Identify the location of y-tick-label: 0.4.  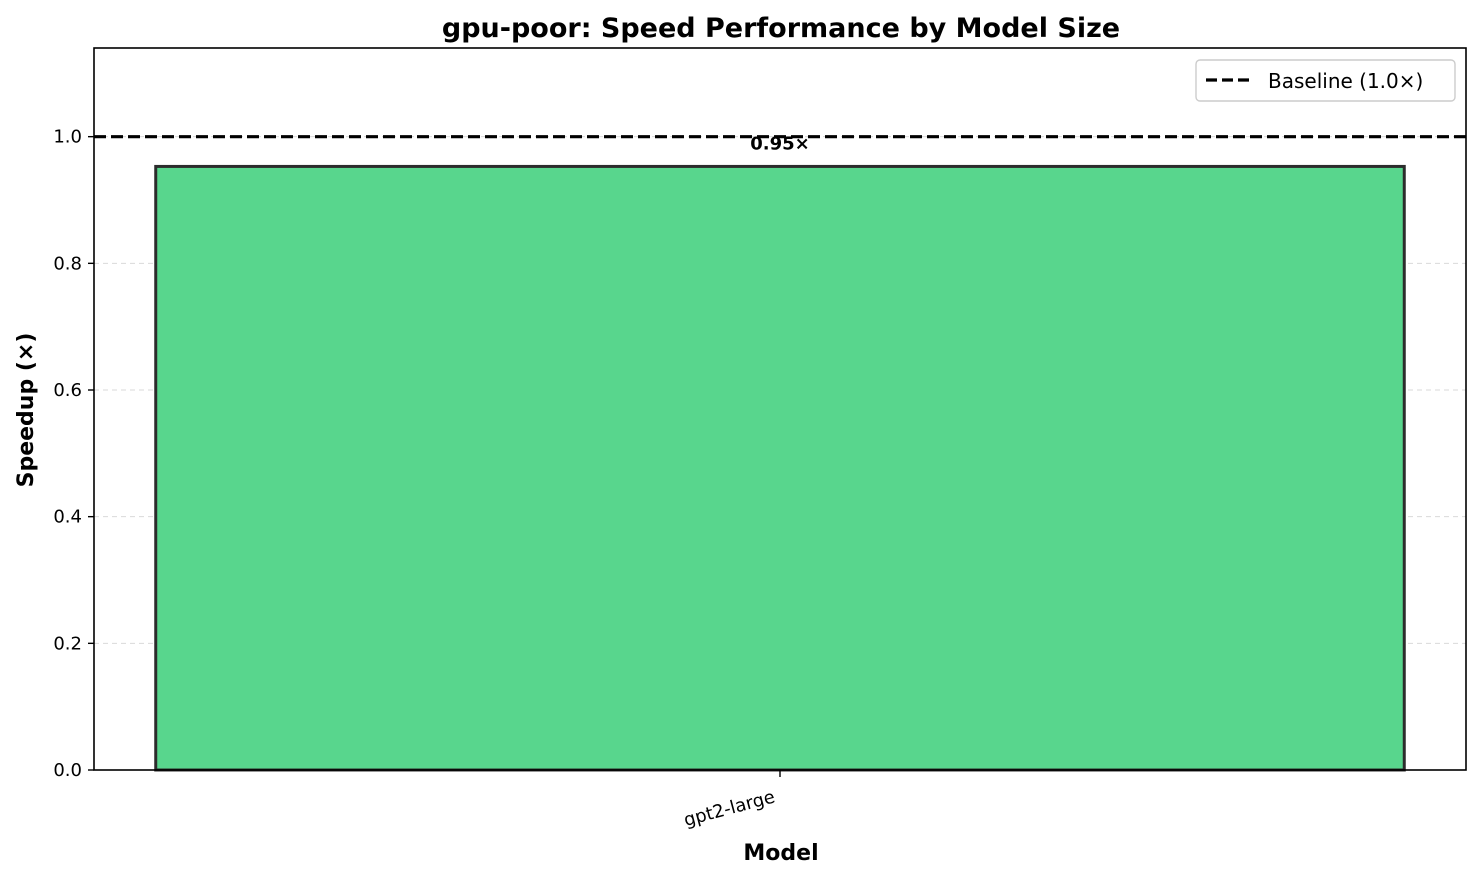
(67, 517).